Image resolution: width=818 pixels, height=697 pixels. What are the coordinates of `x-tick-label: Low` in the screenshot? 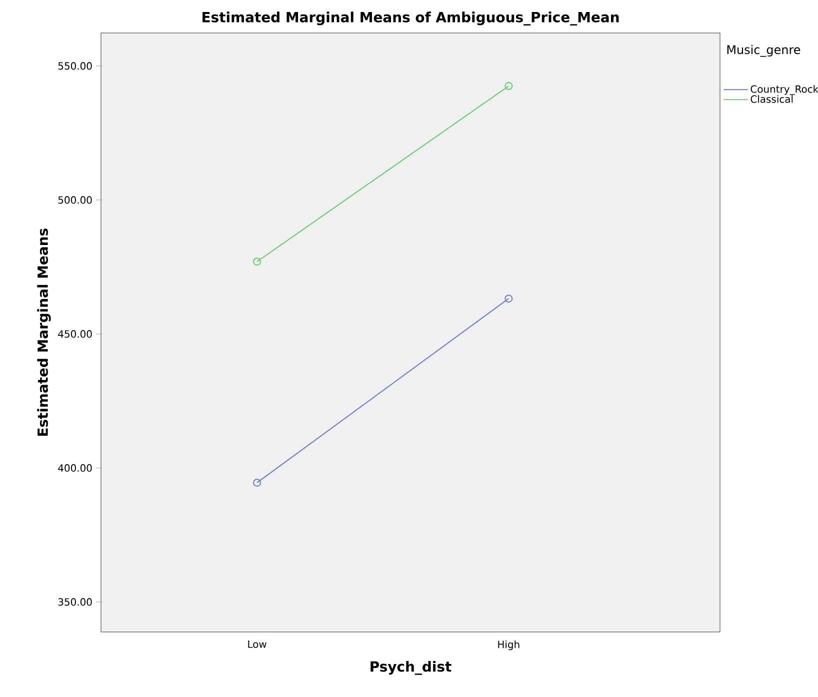 It's located at (257, 644).